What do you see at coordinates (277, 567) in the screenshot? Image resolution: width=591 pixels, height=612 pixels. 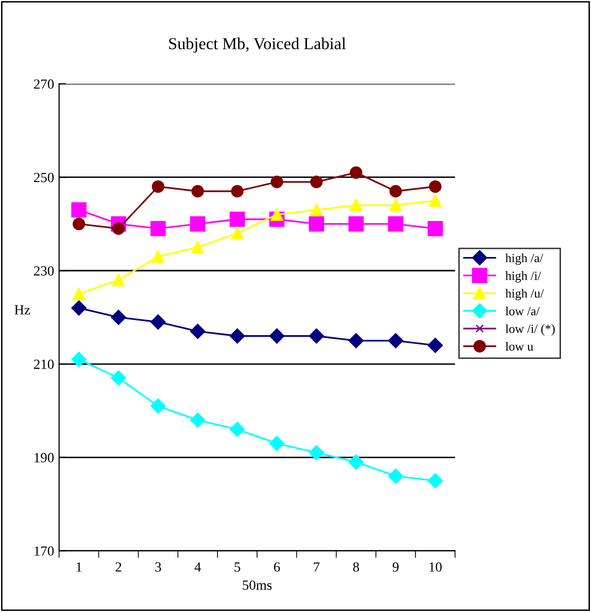 I see `x-tick-label: 6` at bounding box center [277, 567].